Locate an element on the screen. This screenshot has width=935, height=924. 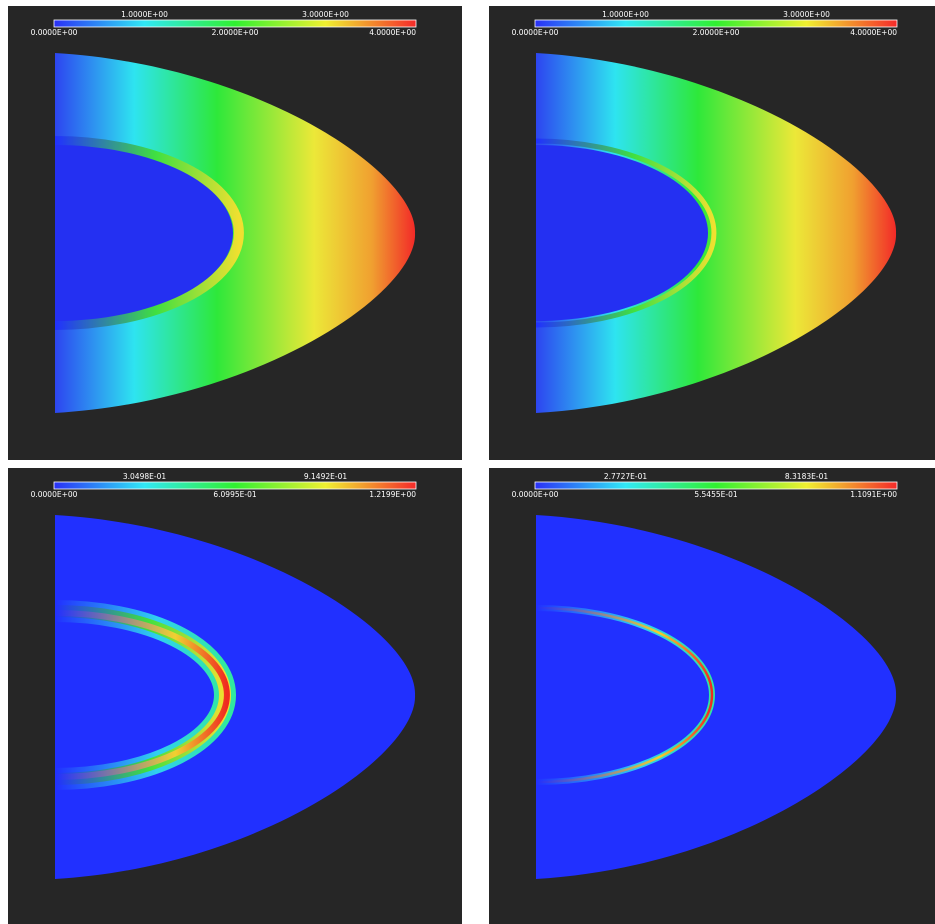
colorbar-label: 3.0498E-01 is located at coordinates (144, 476).